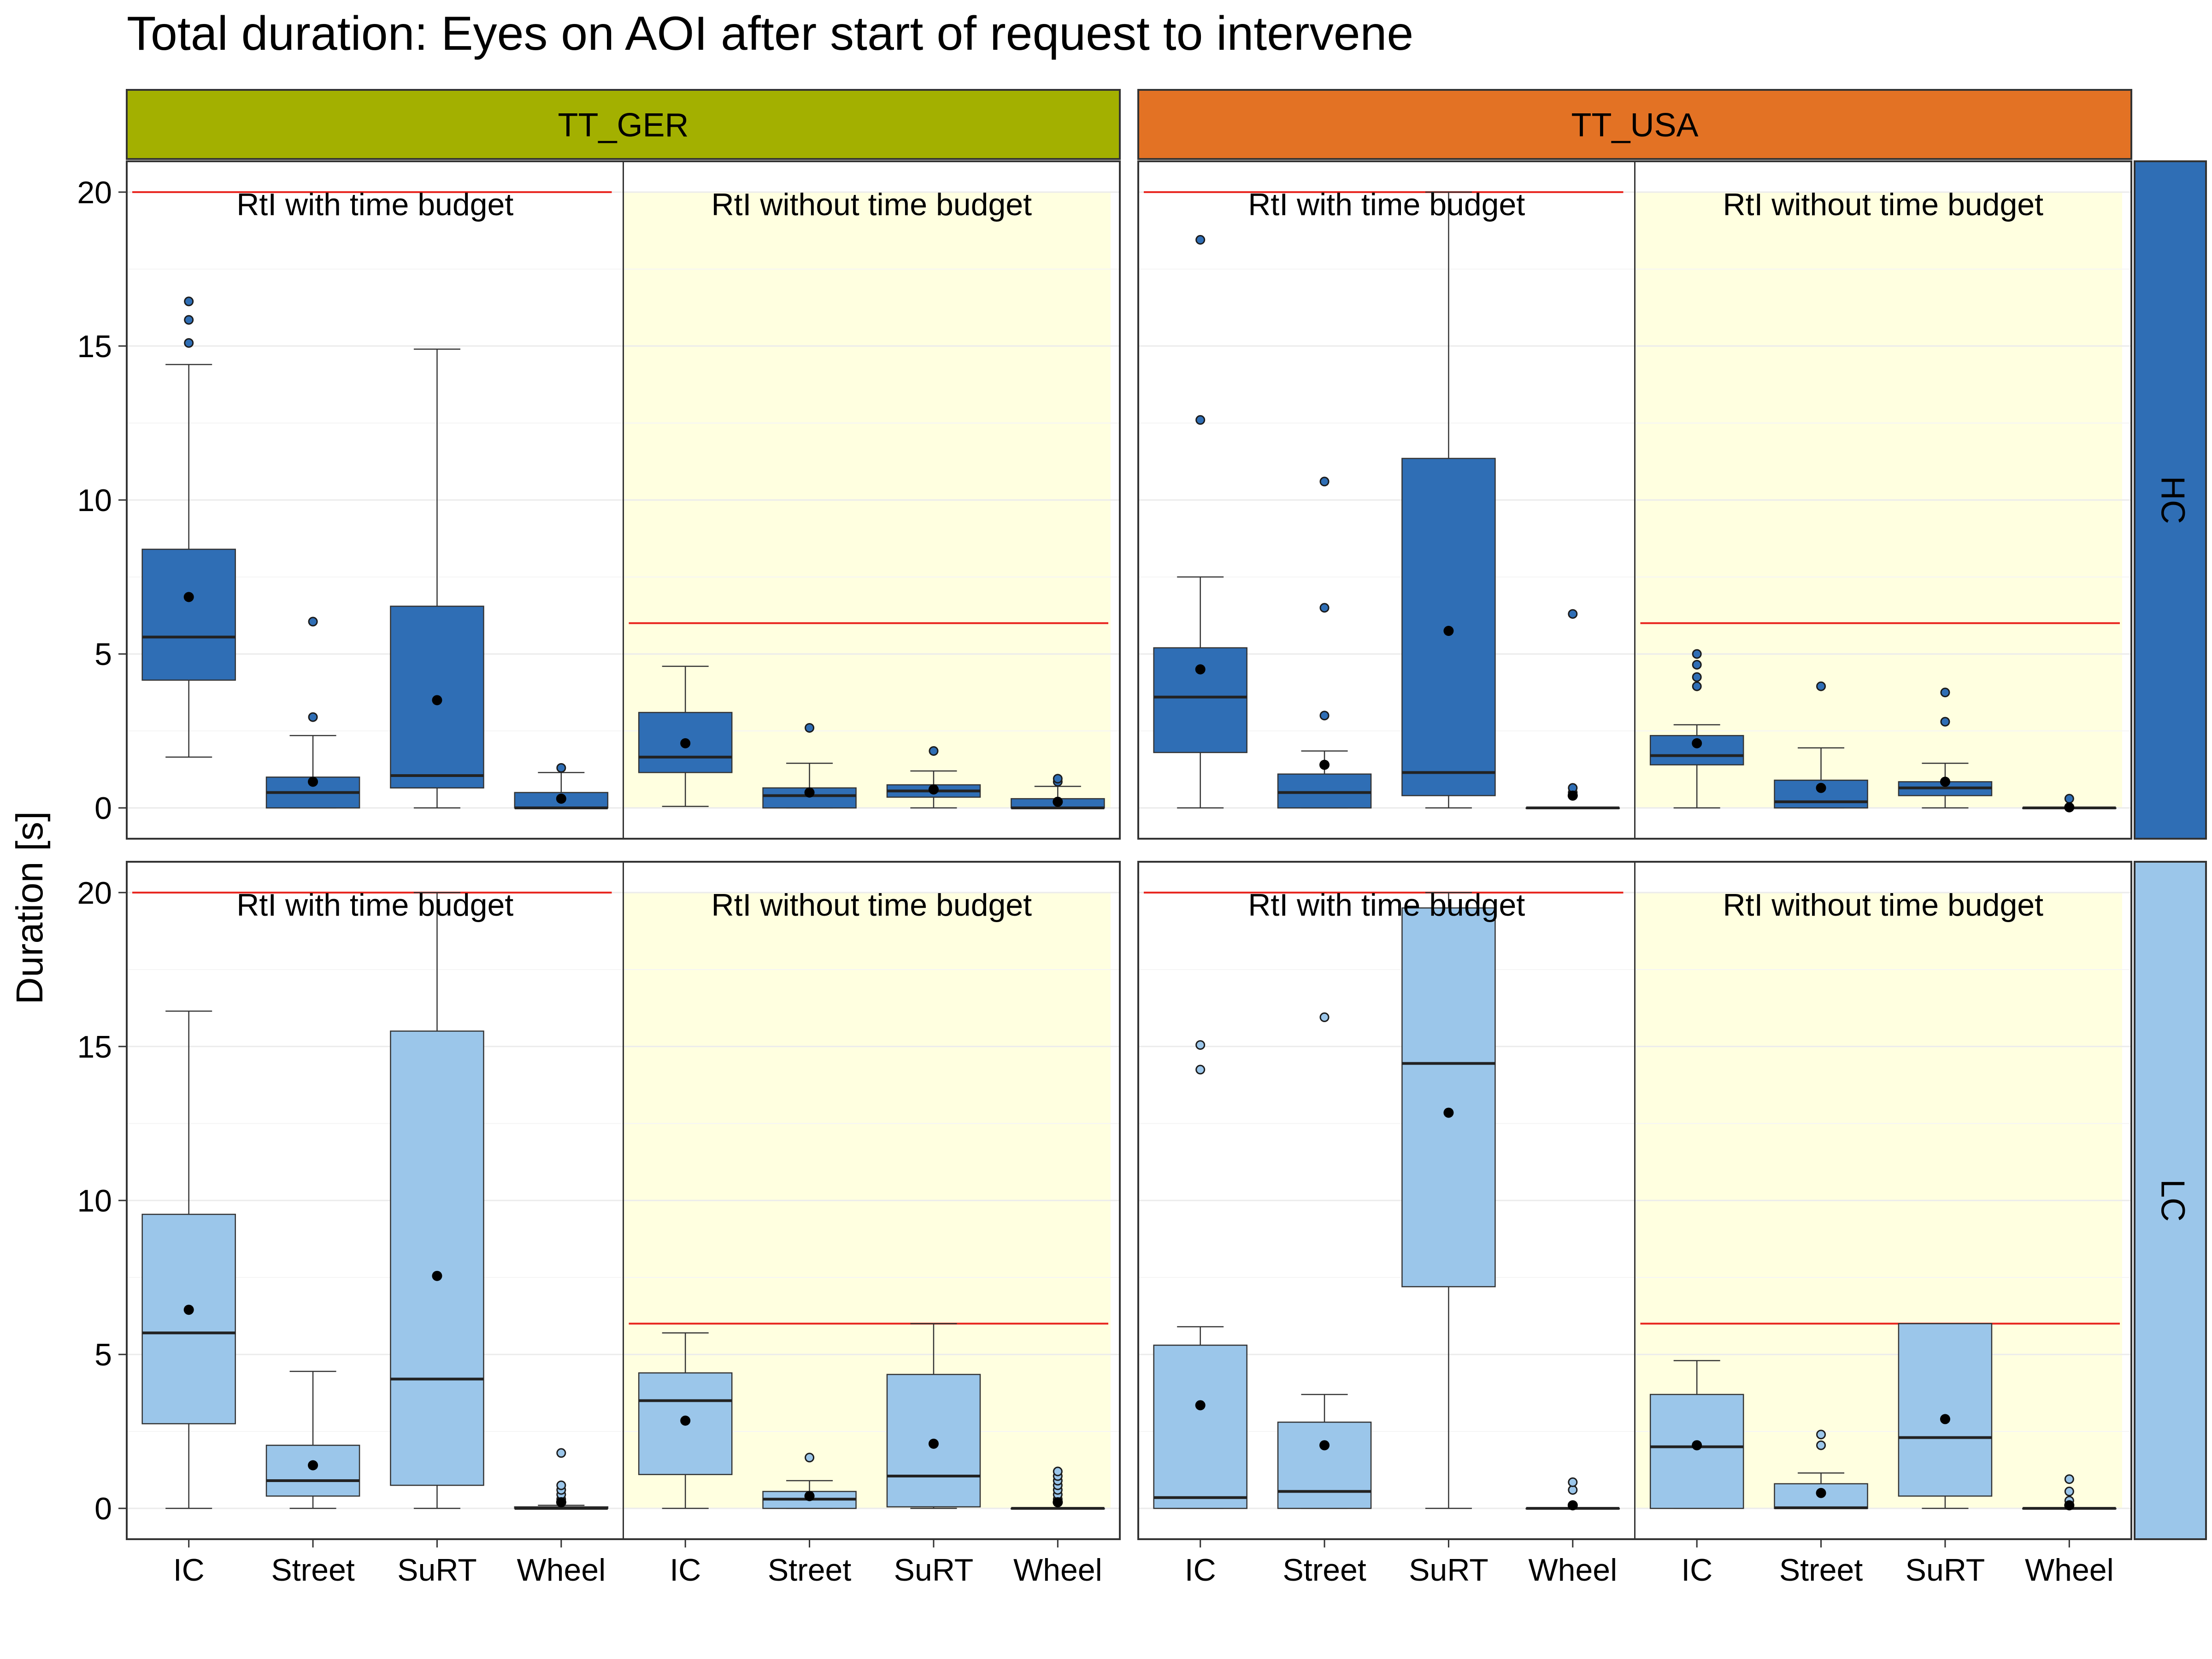  What do you see at coordinates (103, 808) in the screenshot?
I see `y-tick-label: 0` at bounding box center [103, 808].